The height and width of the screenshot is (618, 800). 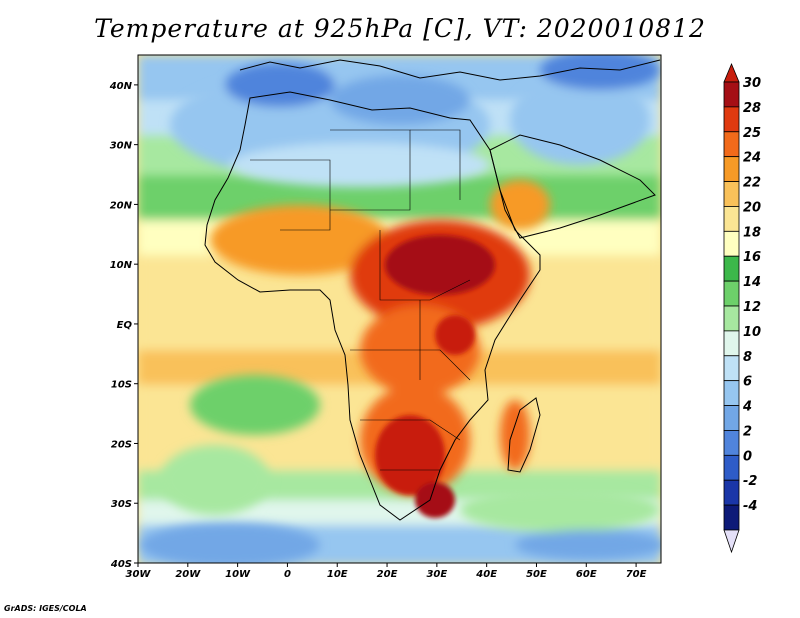 I want to click on colorbar-label: 14, so click(x=752, y=282).